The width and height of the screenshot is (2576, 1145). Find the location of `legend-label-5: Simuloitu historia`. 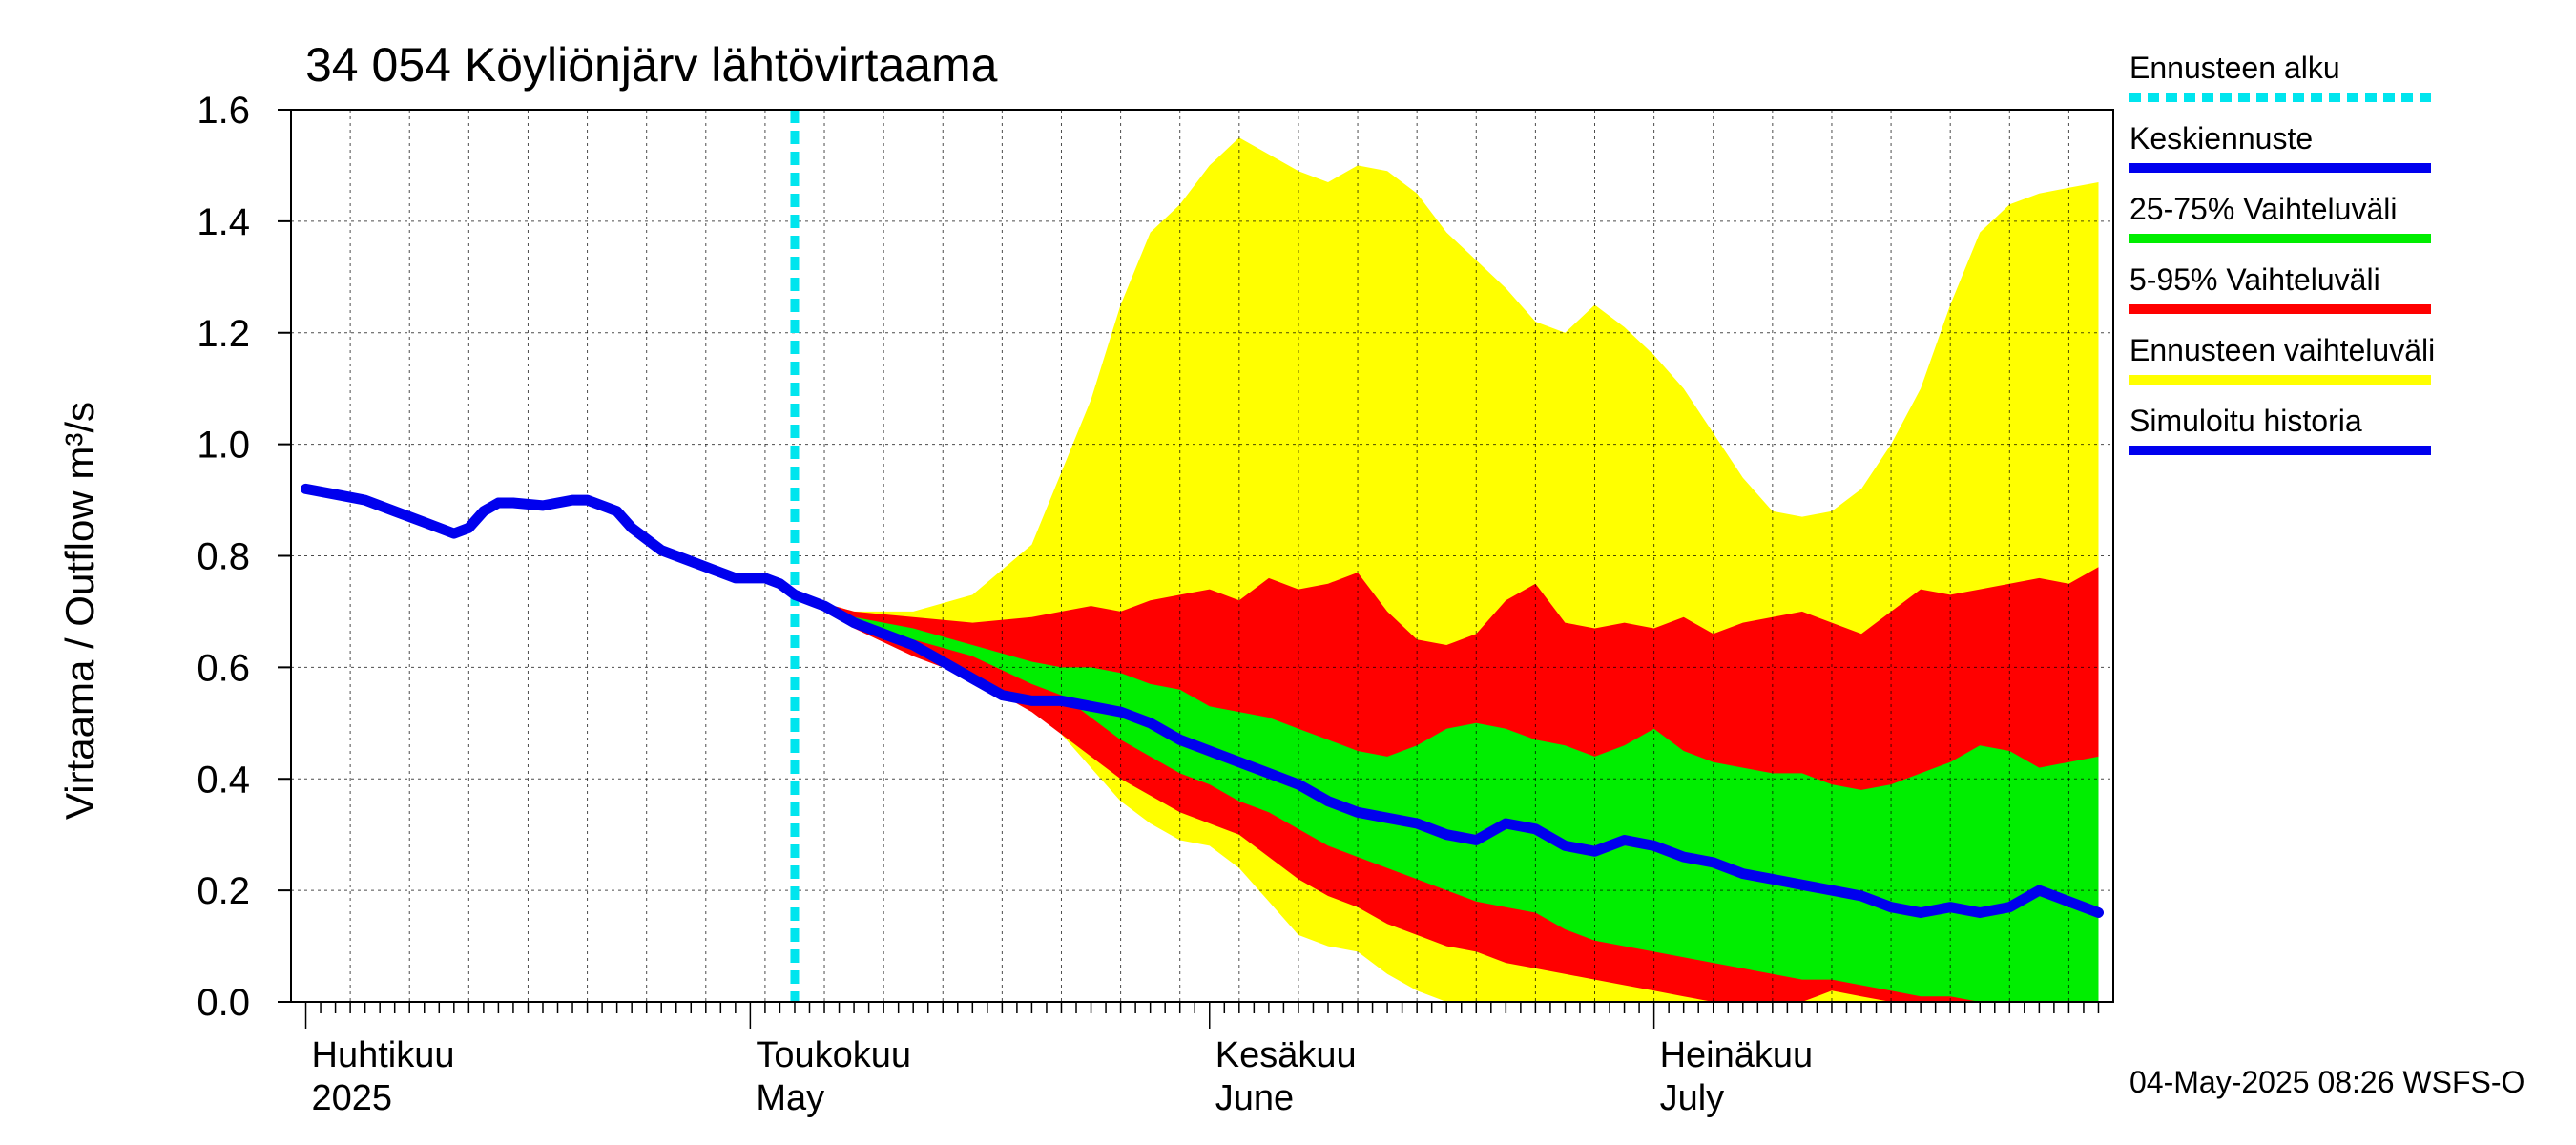

legend-label-5: Simuloitu historia is located at coordinates (2245, 421).